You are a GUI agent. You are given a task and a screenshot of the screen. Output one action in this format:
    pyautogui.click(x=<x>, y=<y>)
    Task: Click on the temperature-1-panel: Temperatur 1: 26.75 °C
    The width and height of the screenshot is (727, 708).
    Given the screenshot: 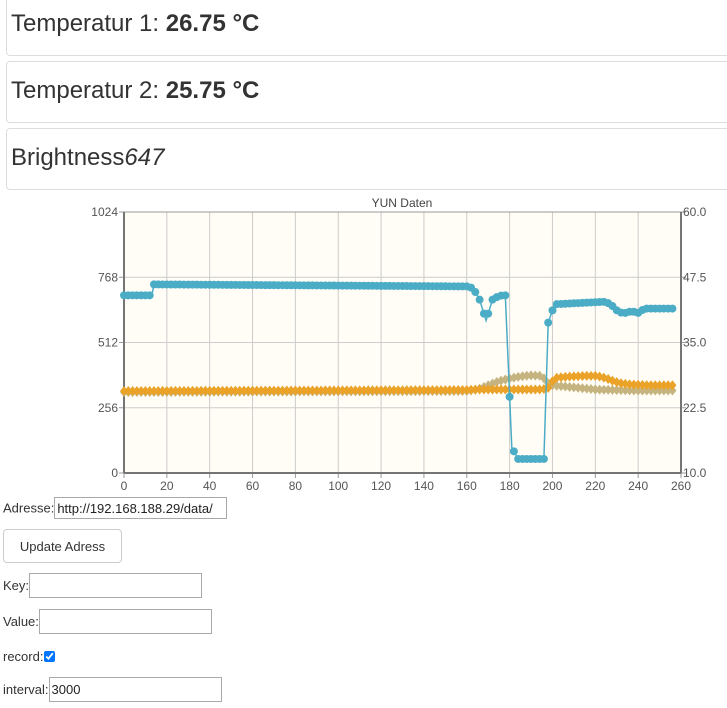 What is the action you would take?
    pyautogui.click(x=366, y=28)
    